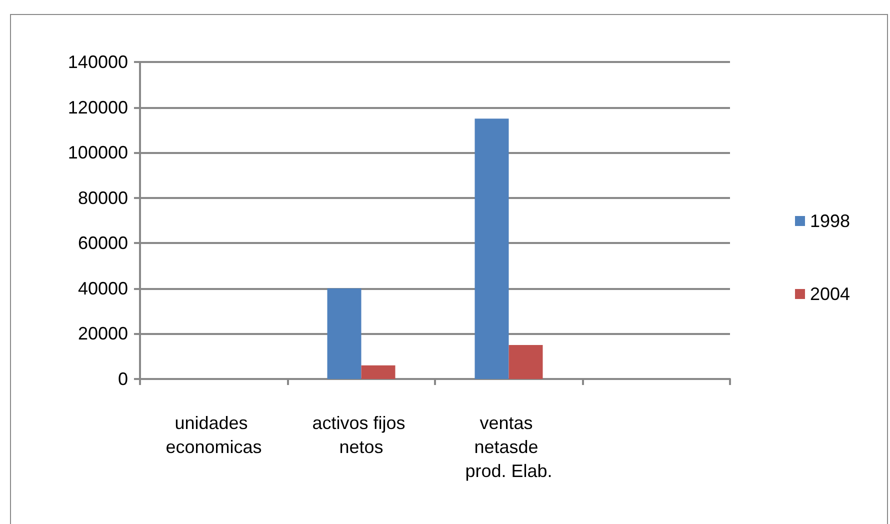  What do you see at coordinates (508, 447) in the screenshot?
I see `x-tick-label: ventas netasde prod. Elab.` at bounding box center [508, 447].